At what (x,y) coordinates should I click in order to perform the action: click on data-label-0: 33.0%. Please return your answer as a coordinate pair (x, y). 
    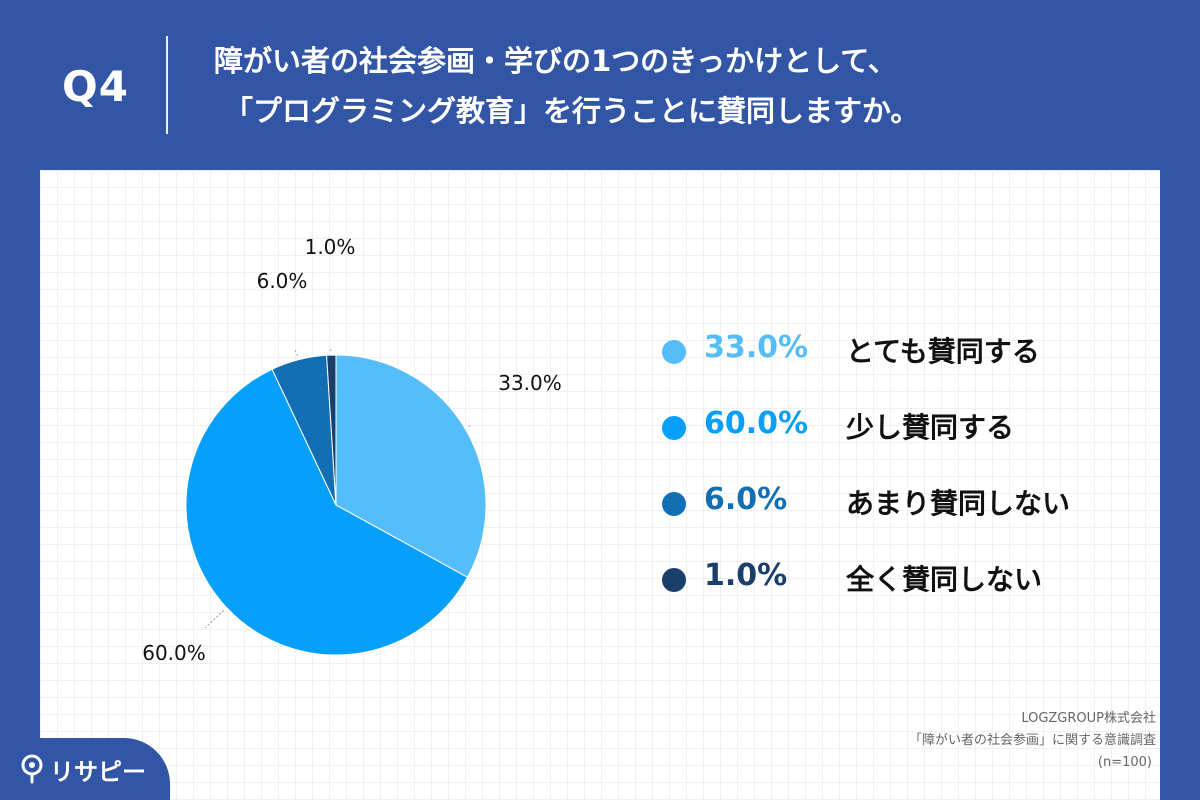
    Looking at the image, I should click on (530, 383).